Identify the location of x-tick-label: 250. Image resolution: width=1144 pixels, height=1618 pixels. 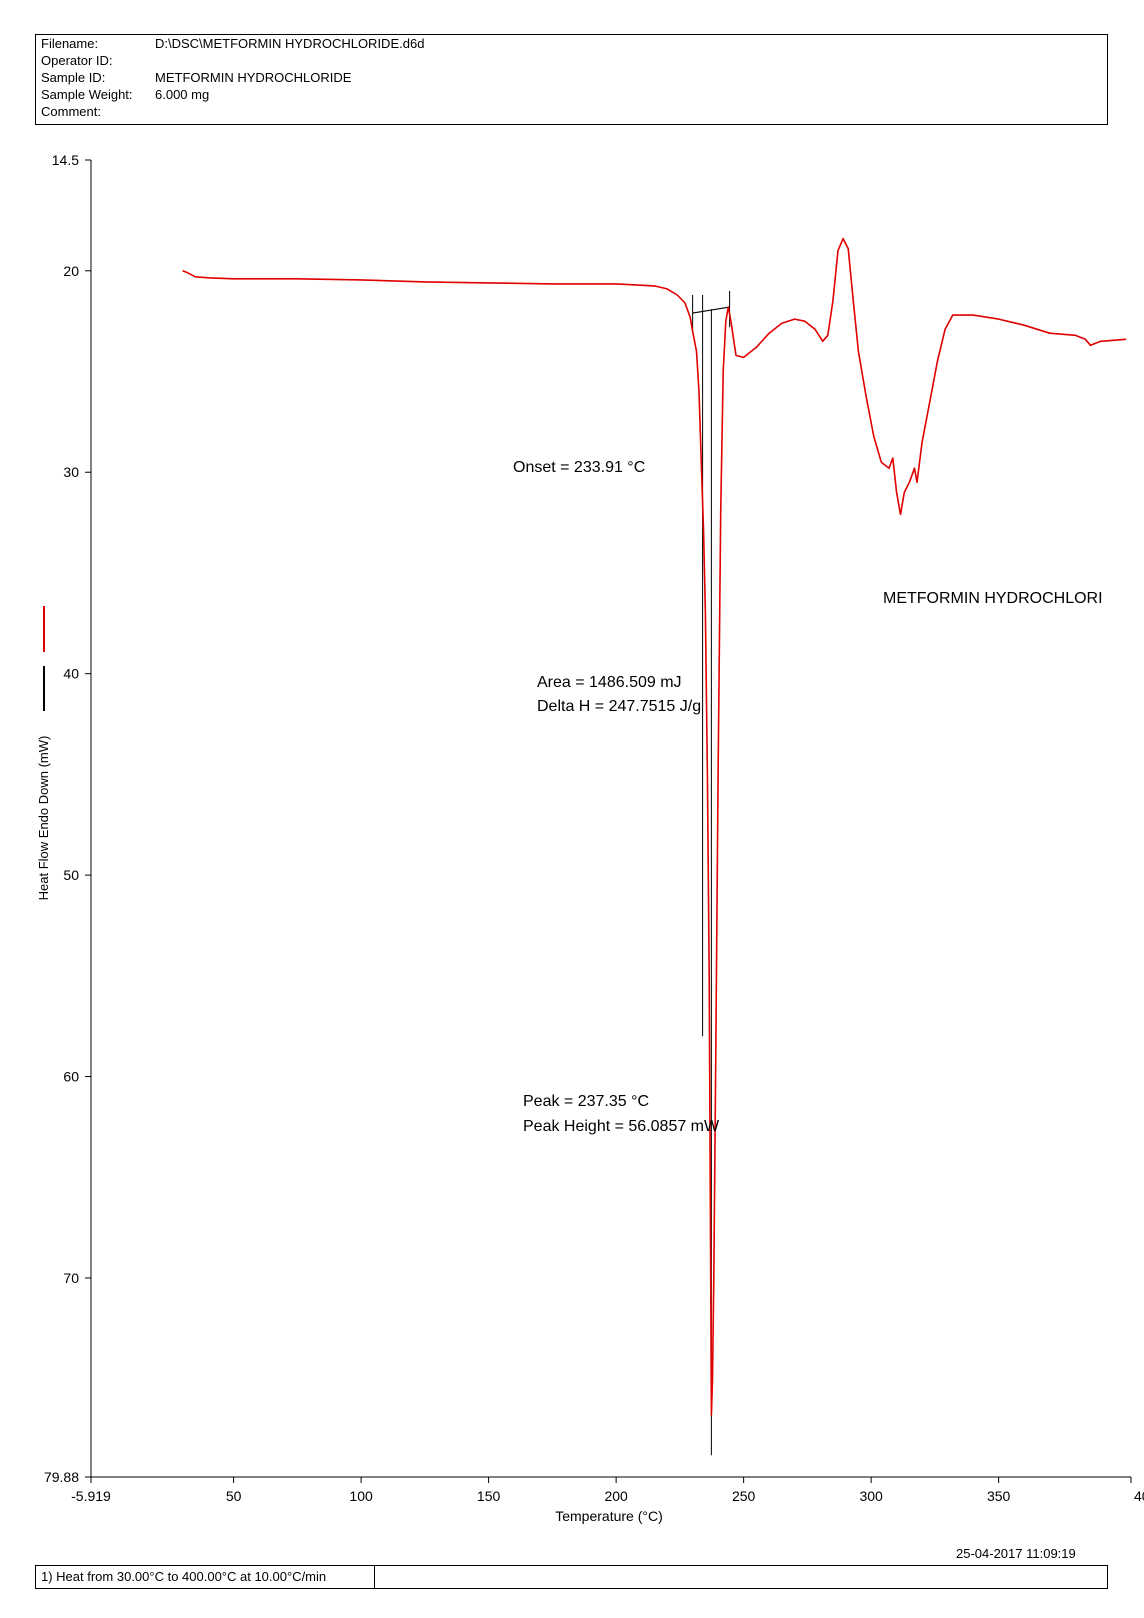
(744, 1496).